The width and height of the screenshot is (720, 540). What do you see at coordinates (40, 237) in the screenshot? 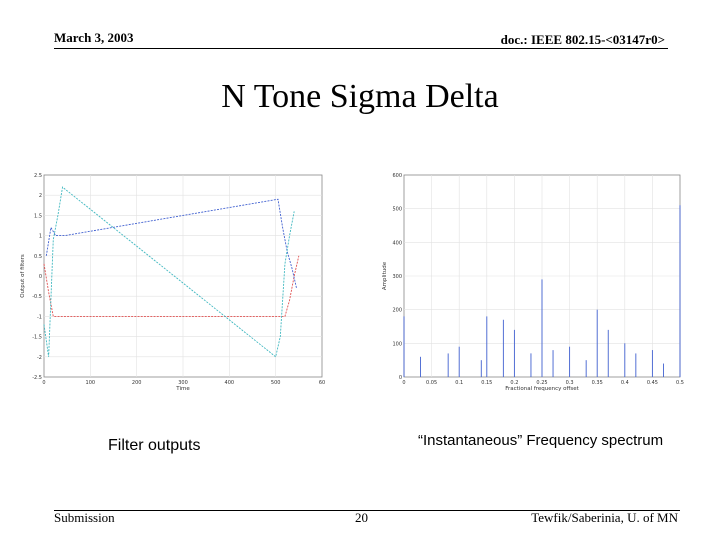
I see `y-tick-label: 1` at bounding box center [40, 237].